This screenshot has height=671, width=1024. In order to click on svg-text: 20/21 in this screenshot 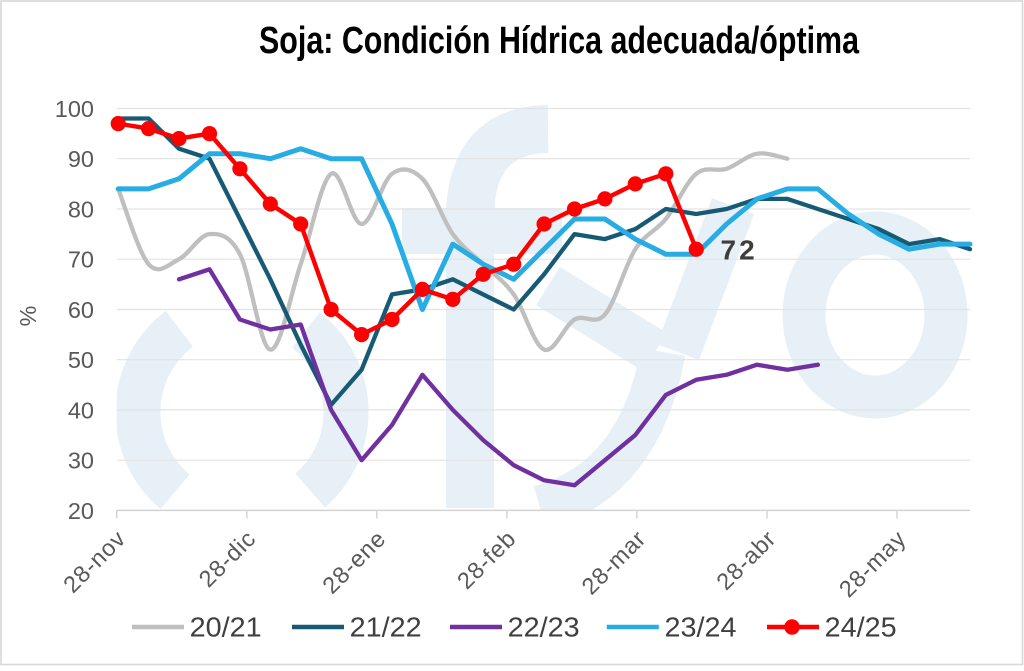, I will do `click(226, 627)`.